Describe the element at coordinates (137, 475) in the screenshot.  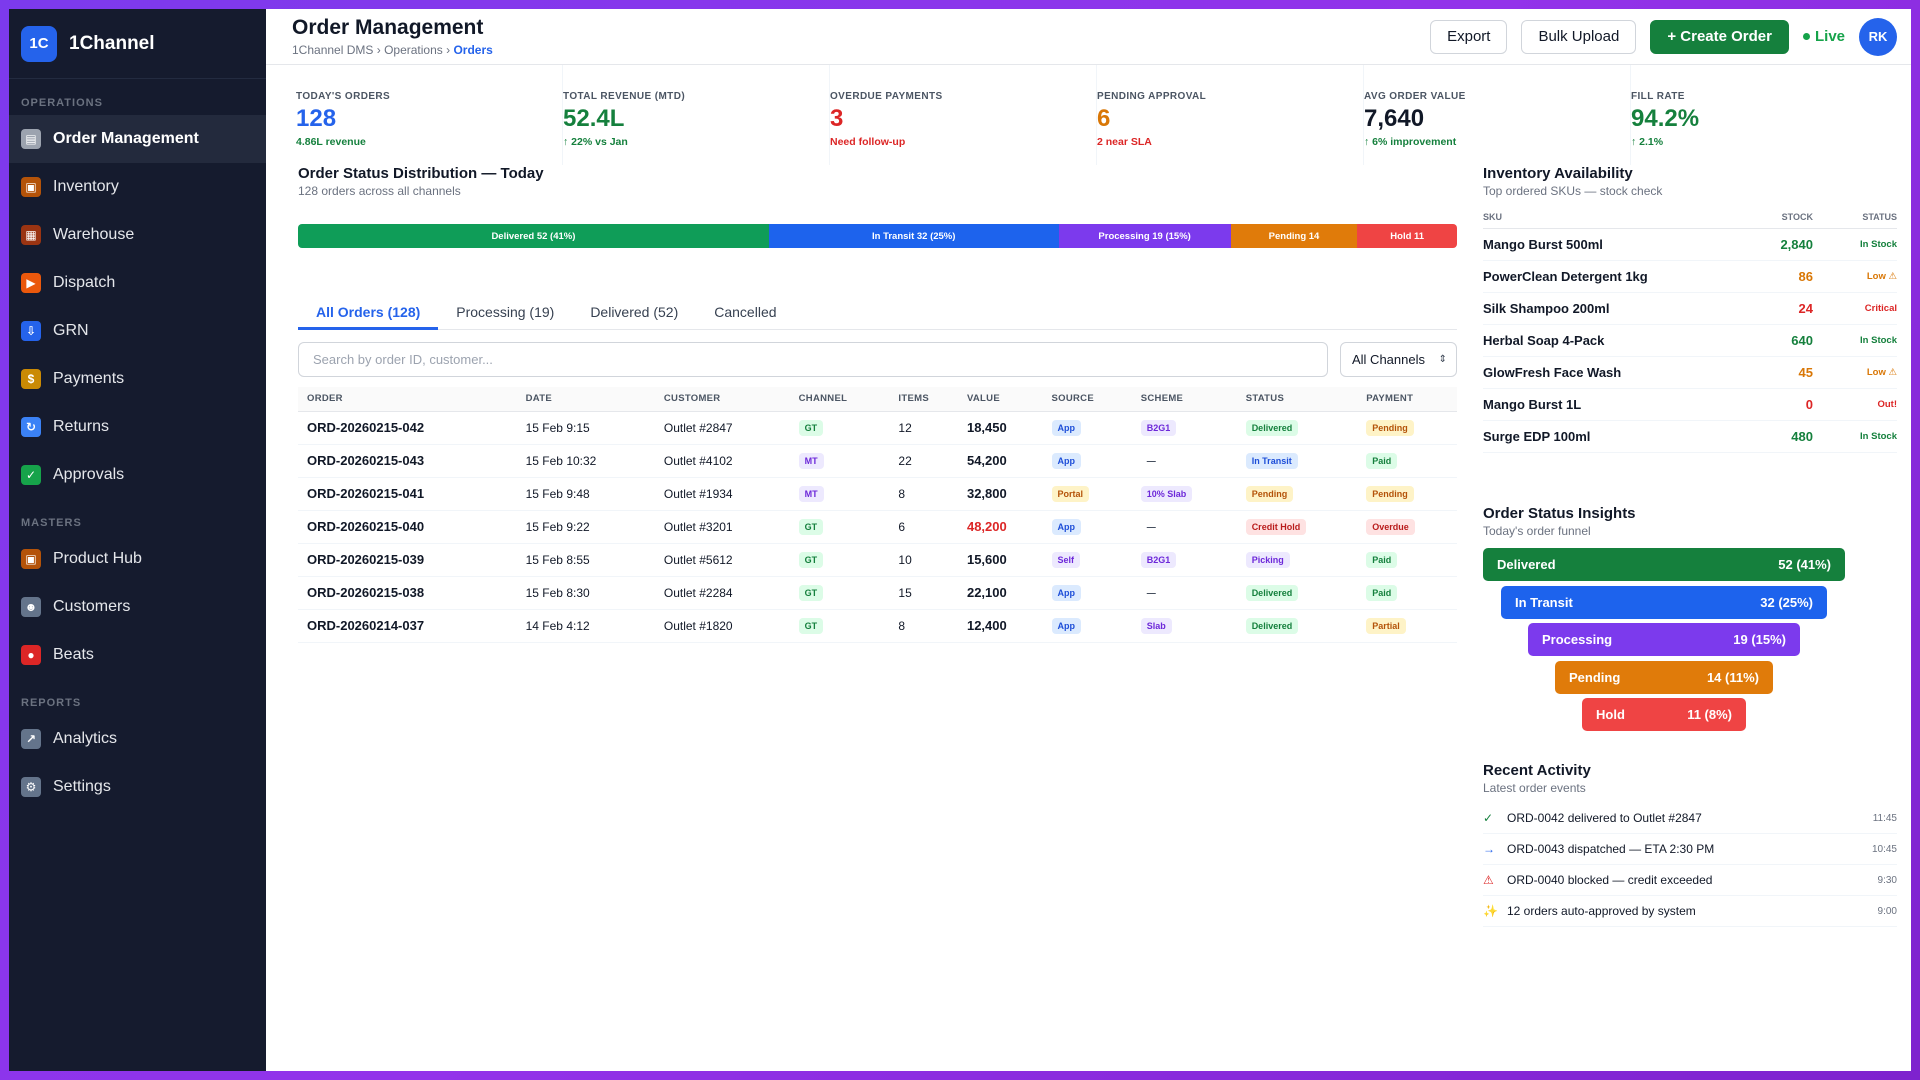
I see `sidebar-item-approvals: ✓ Approvals` at that location.